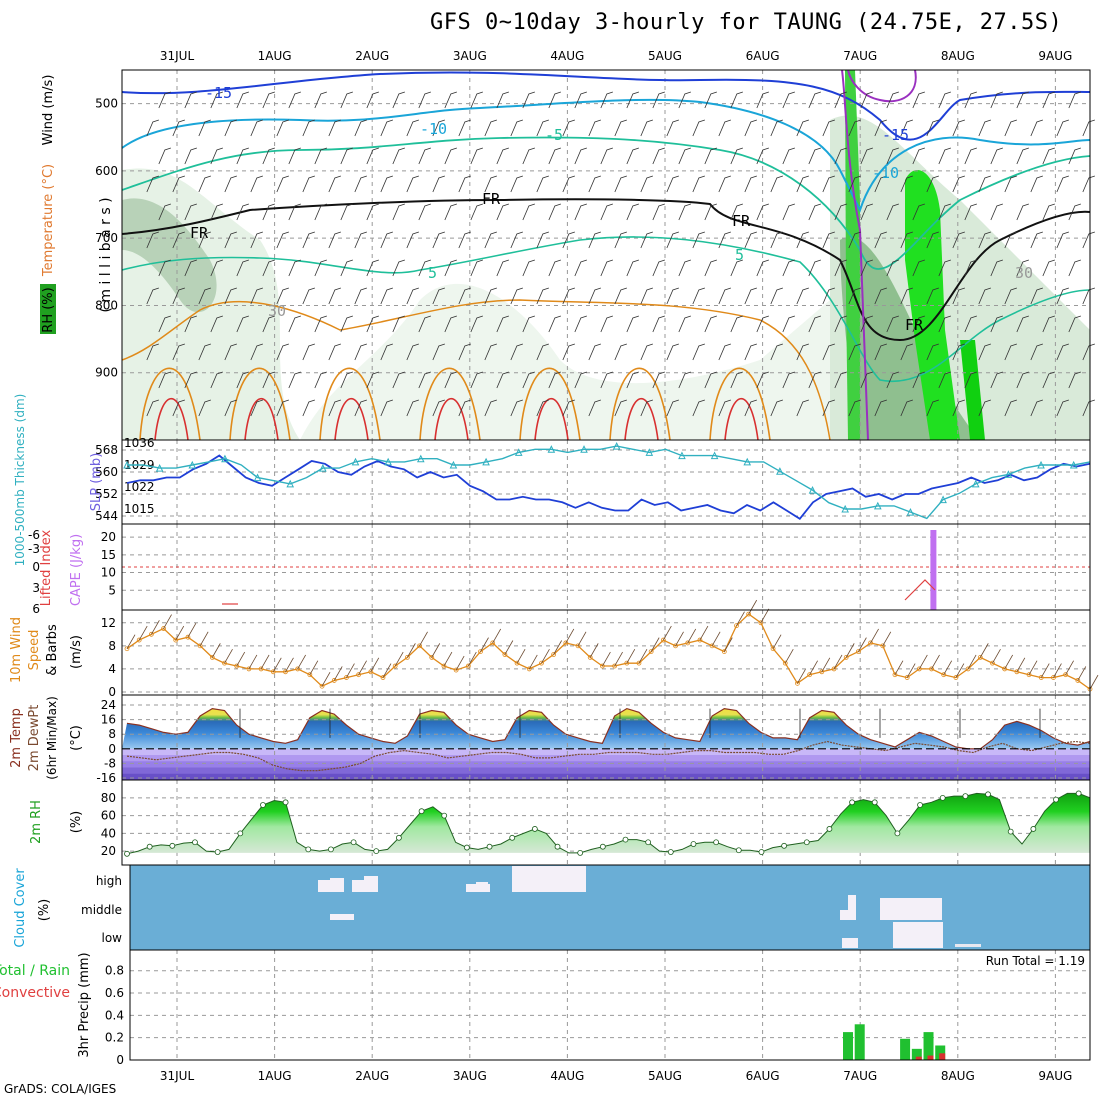 This screenshot has width=1100, height=1100. What do you see at coordinates (108, 833) in the screenshot?
I see `rh-tick: 40` at bounding box center [108, 833].